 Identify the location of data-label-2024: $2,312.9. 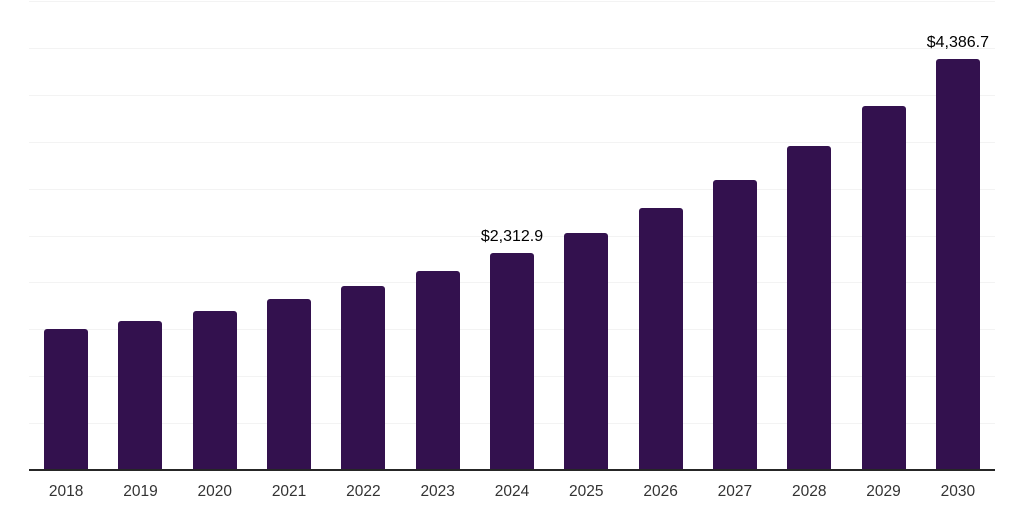
(512, 237).